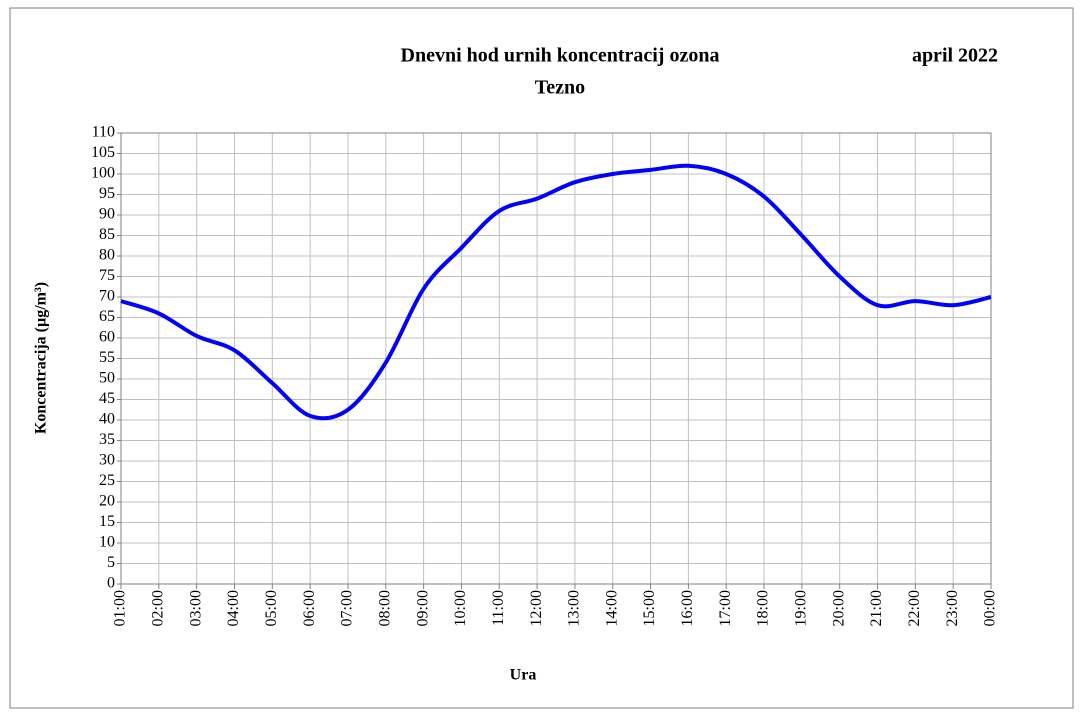 The image size is (1083, 722). Describe the element at coordinates (111, 562) in the screenshot. I see `y-tick-label: 5` at that location.